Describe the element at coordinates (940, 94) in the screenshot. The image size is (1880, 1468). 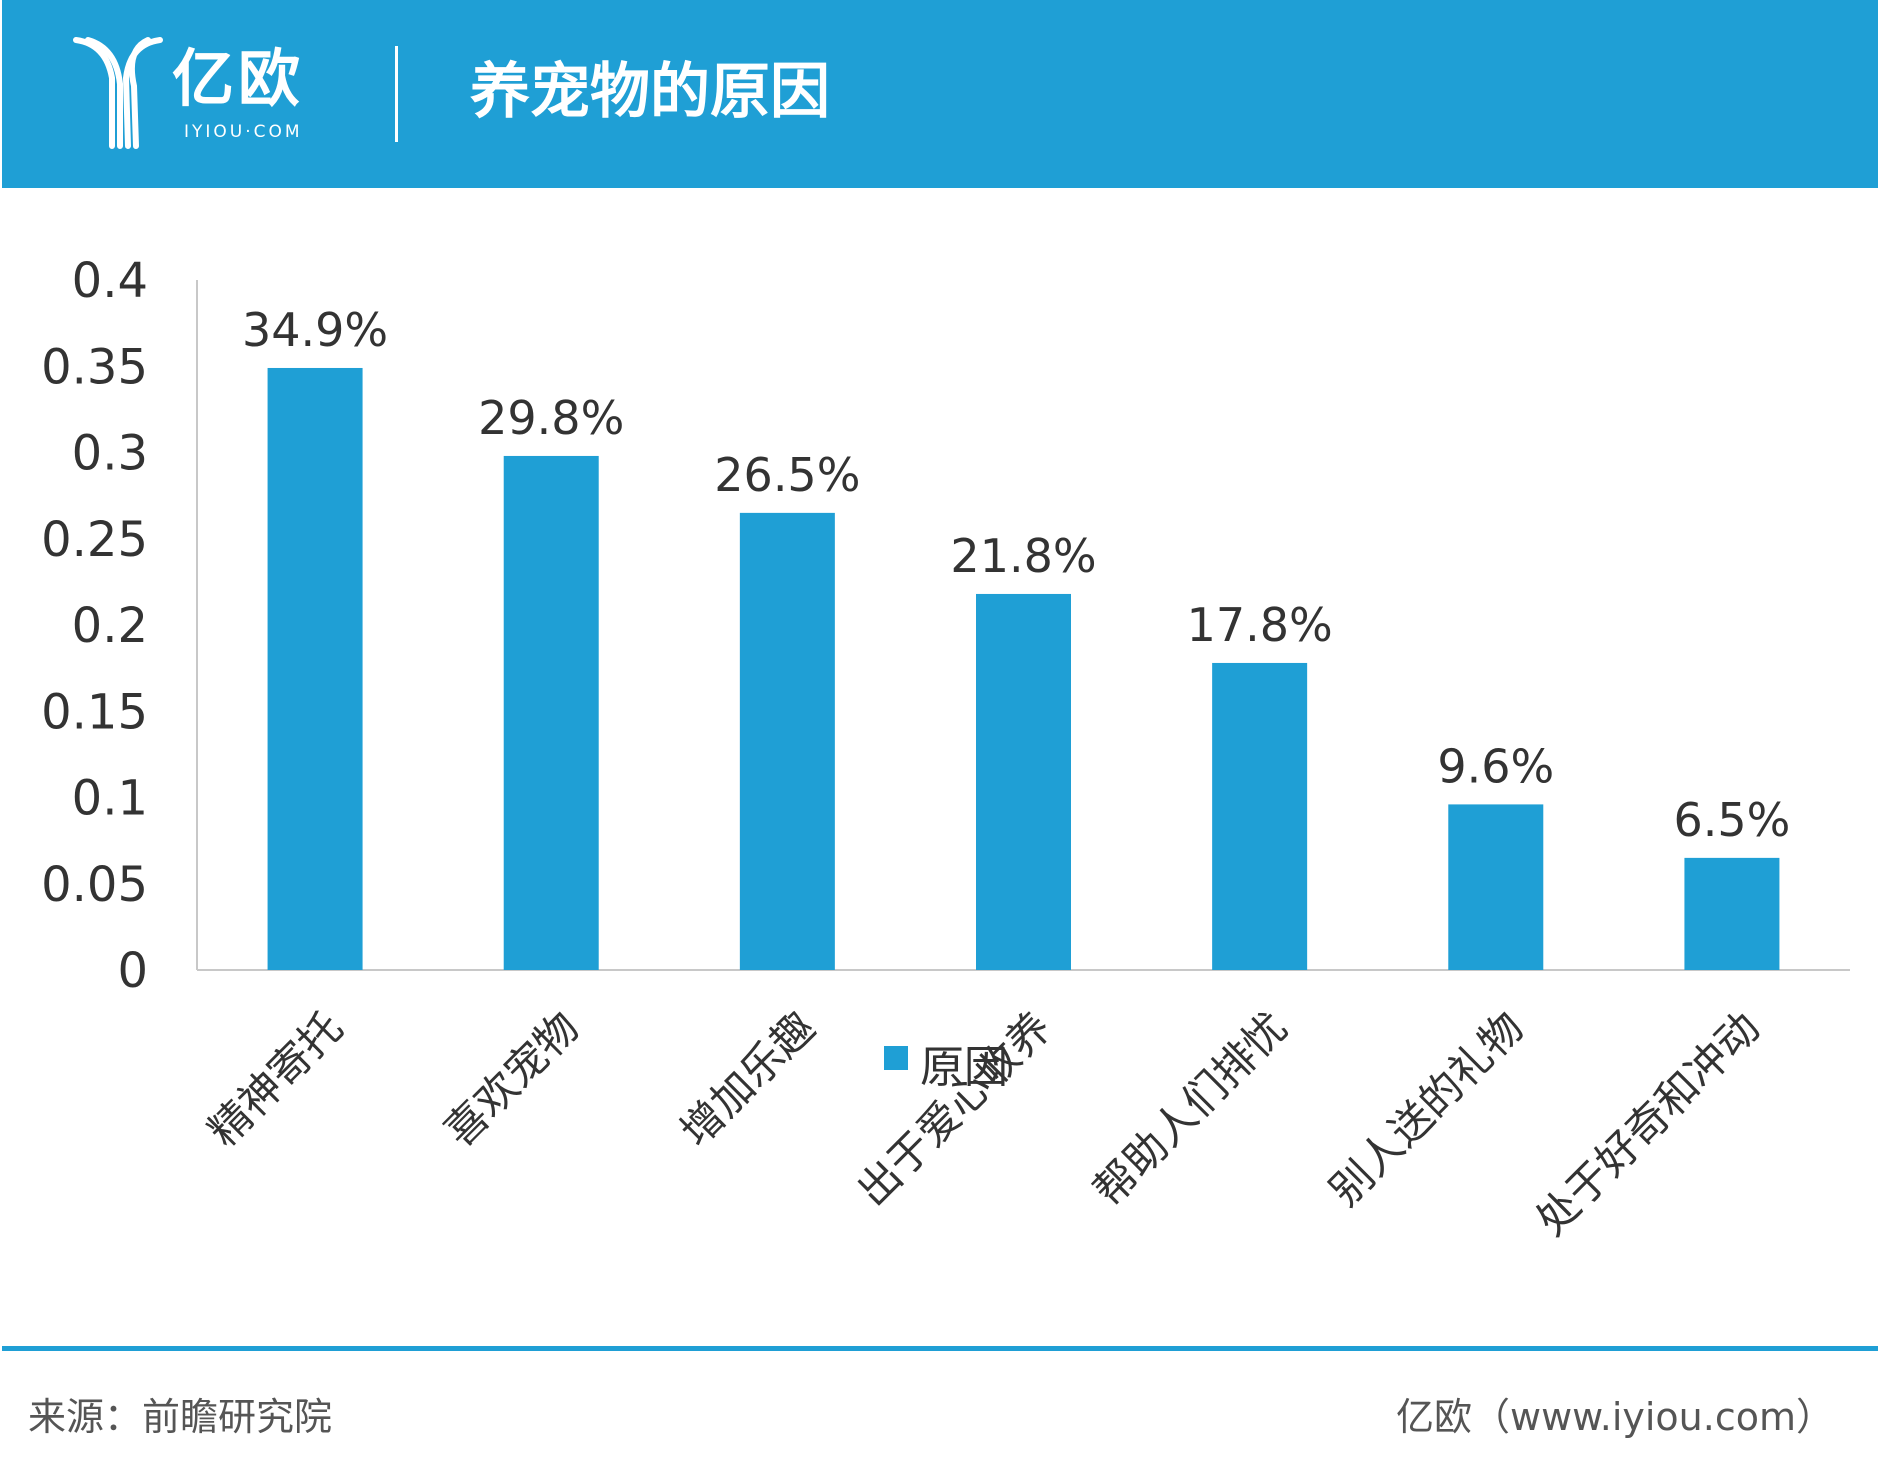
I see `header-banner: 亿欧 IYIOU·COM 养宠物的原因` at that location.